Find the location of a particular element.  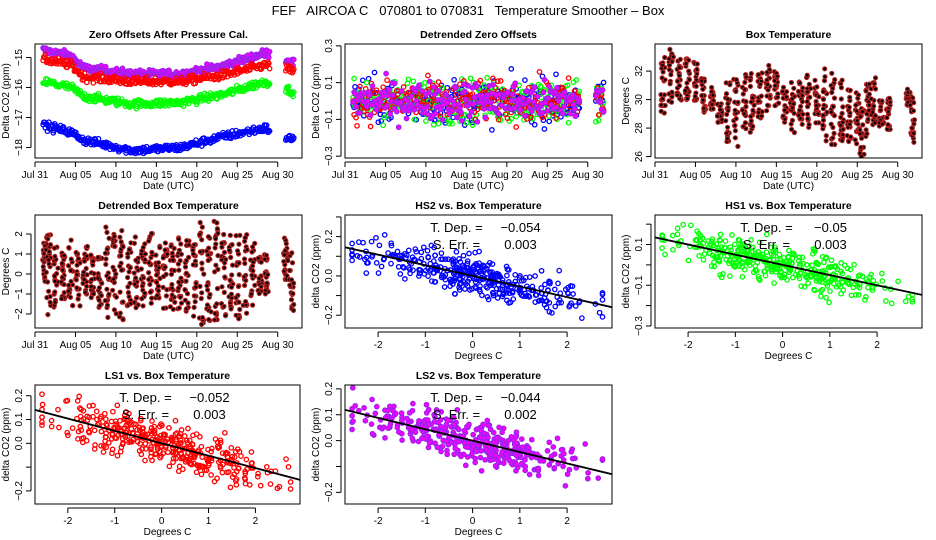

x-tick-label: Aug 30 is located at coordinates (278, 175).